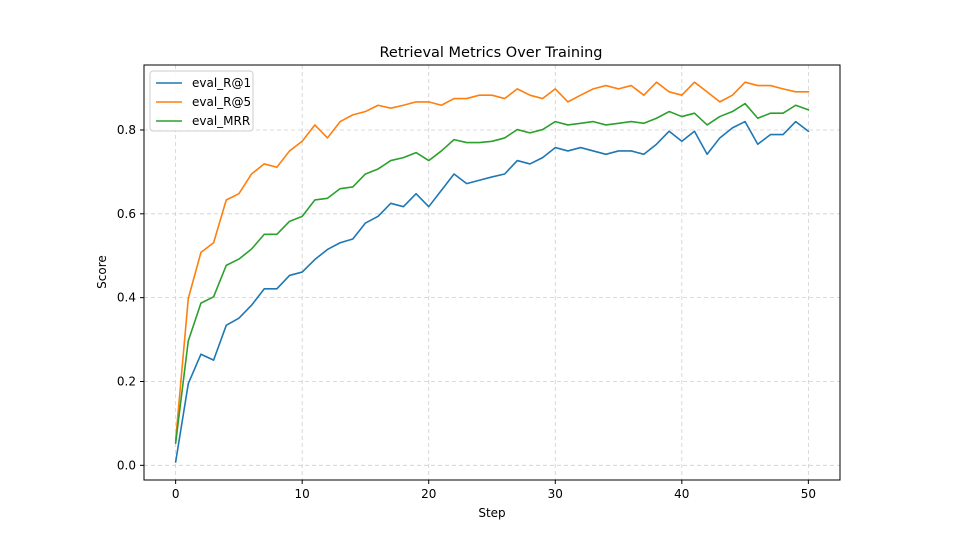  I want to click on legend-label: eval_R@5, so click(221, 102).